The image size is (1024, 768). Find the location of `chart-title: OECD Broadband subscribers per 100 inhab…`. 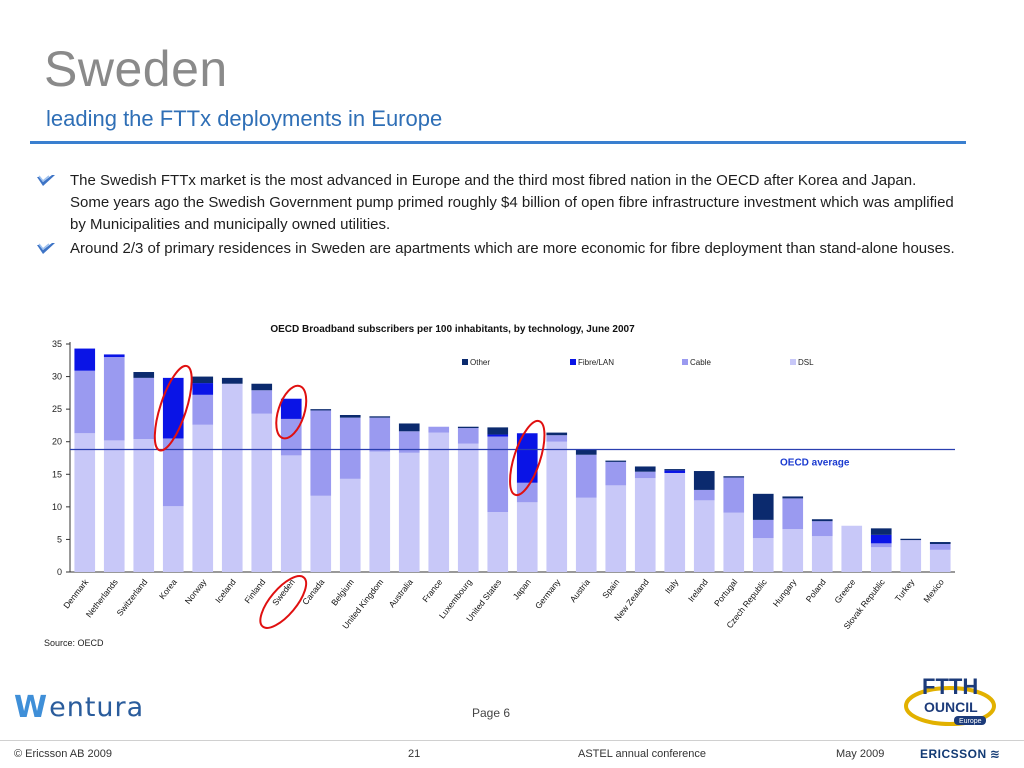

chart-title: OECD Broadband subscribers per 100 inhab… is located at coordinates (452, 329).